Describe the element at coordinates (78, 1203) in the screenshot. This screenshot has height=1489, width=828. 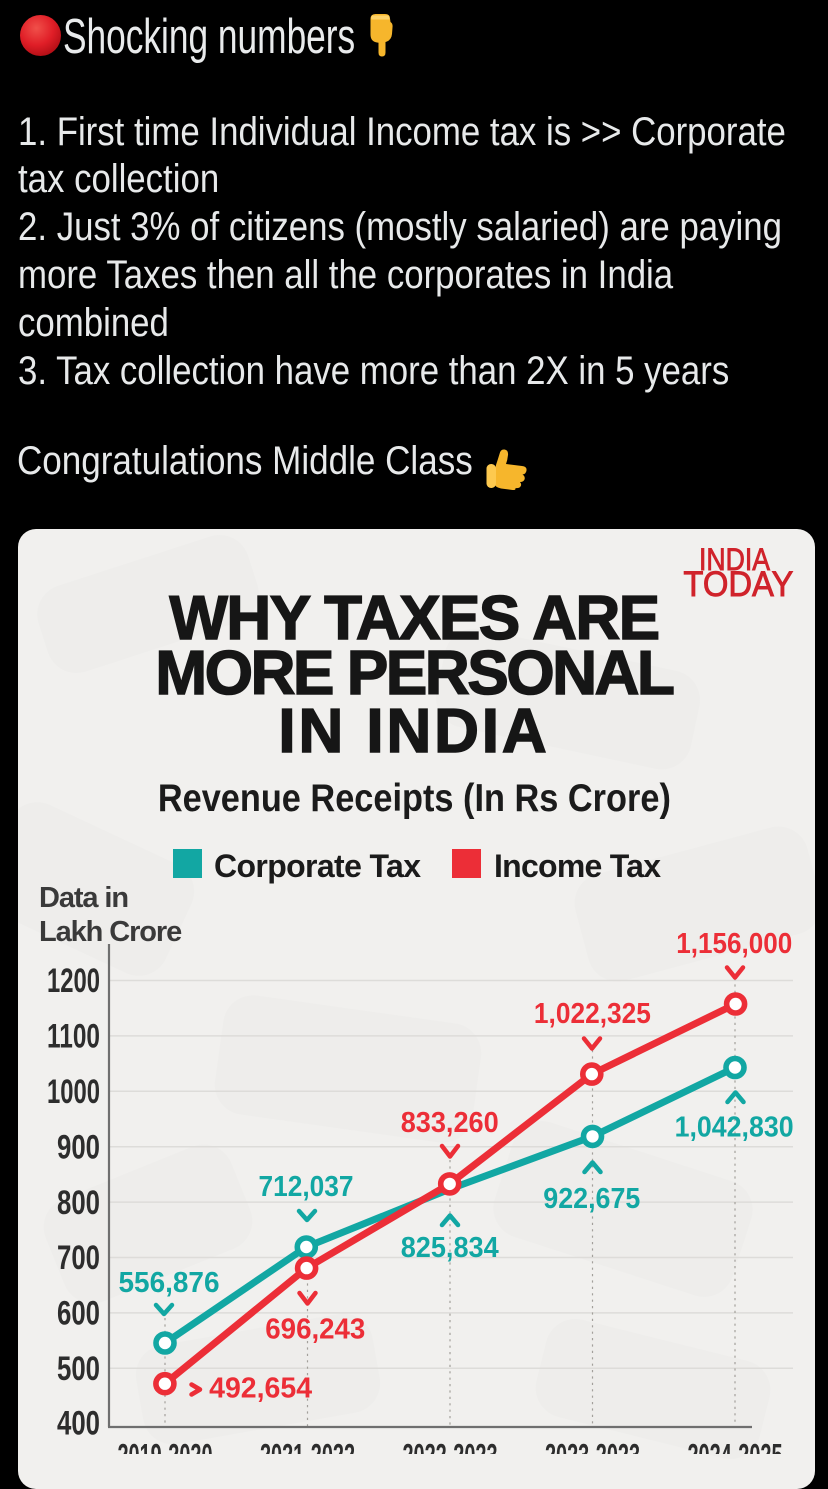
I see `svg-text: 800` at that location.